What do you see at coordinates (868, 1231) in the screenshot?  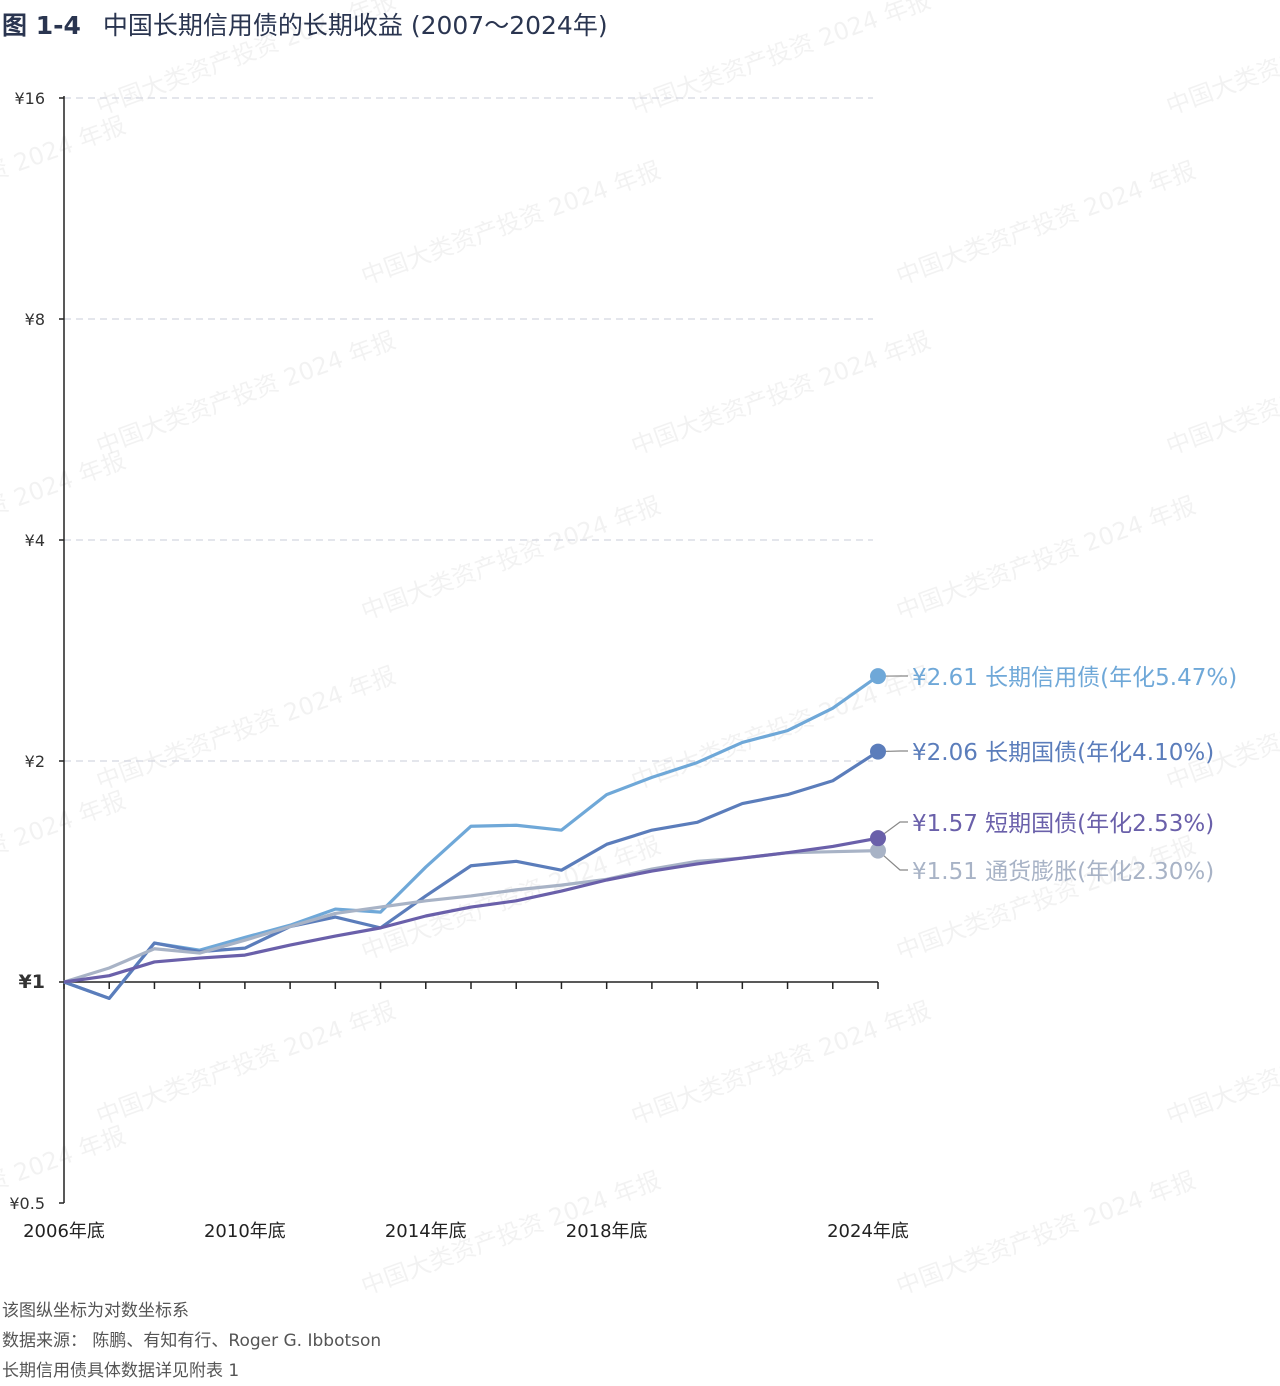 I see `x-tick-label: 2024年底` at bounding box center [868, 1231].